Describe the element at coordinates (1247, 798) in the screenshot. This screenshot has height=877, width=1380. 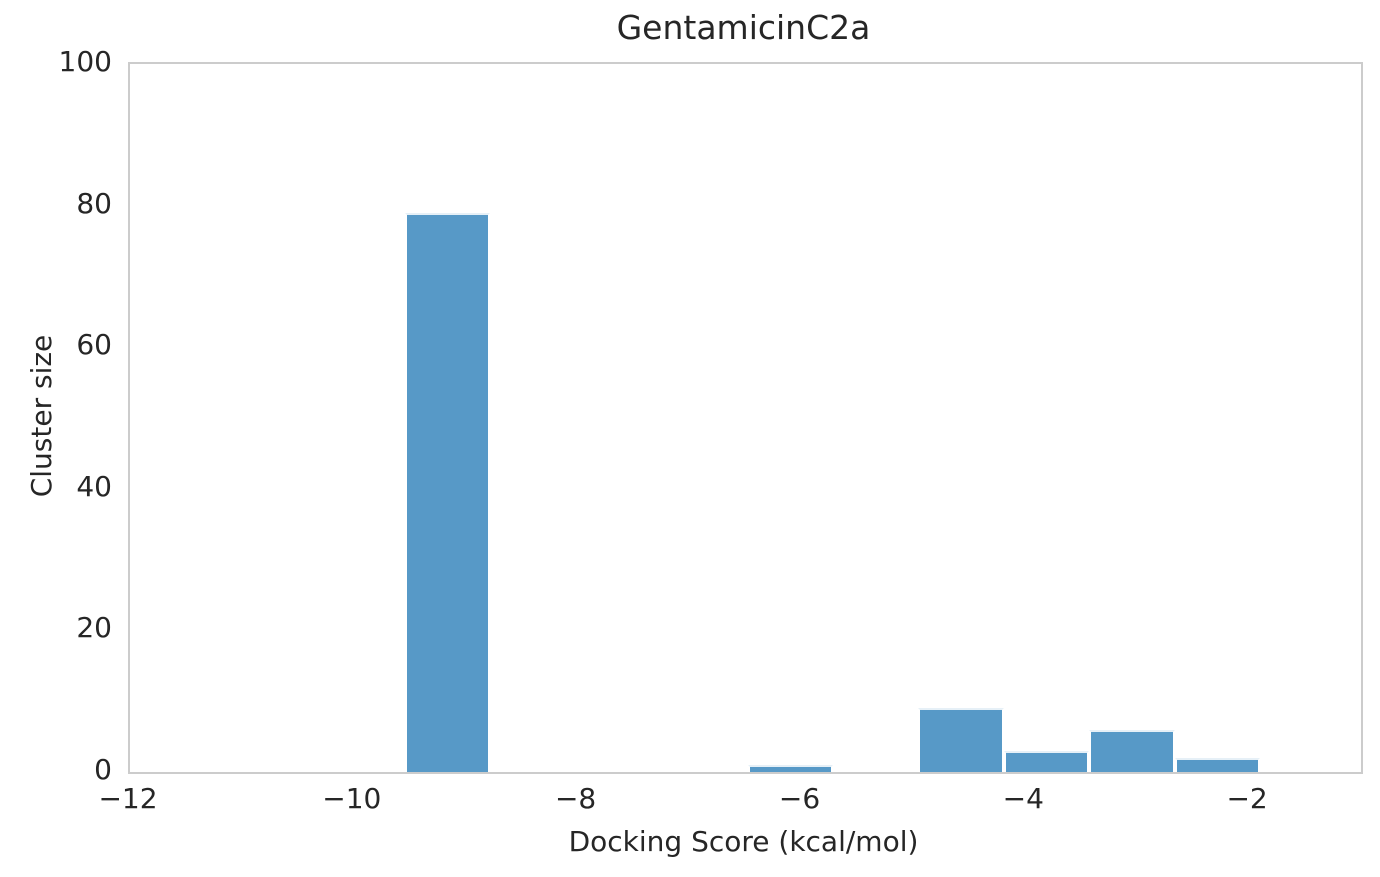
I see `x-tick-label: −2` at that location.